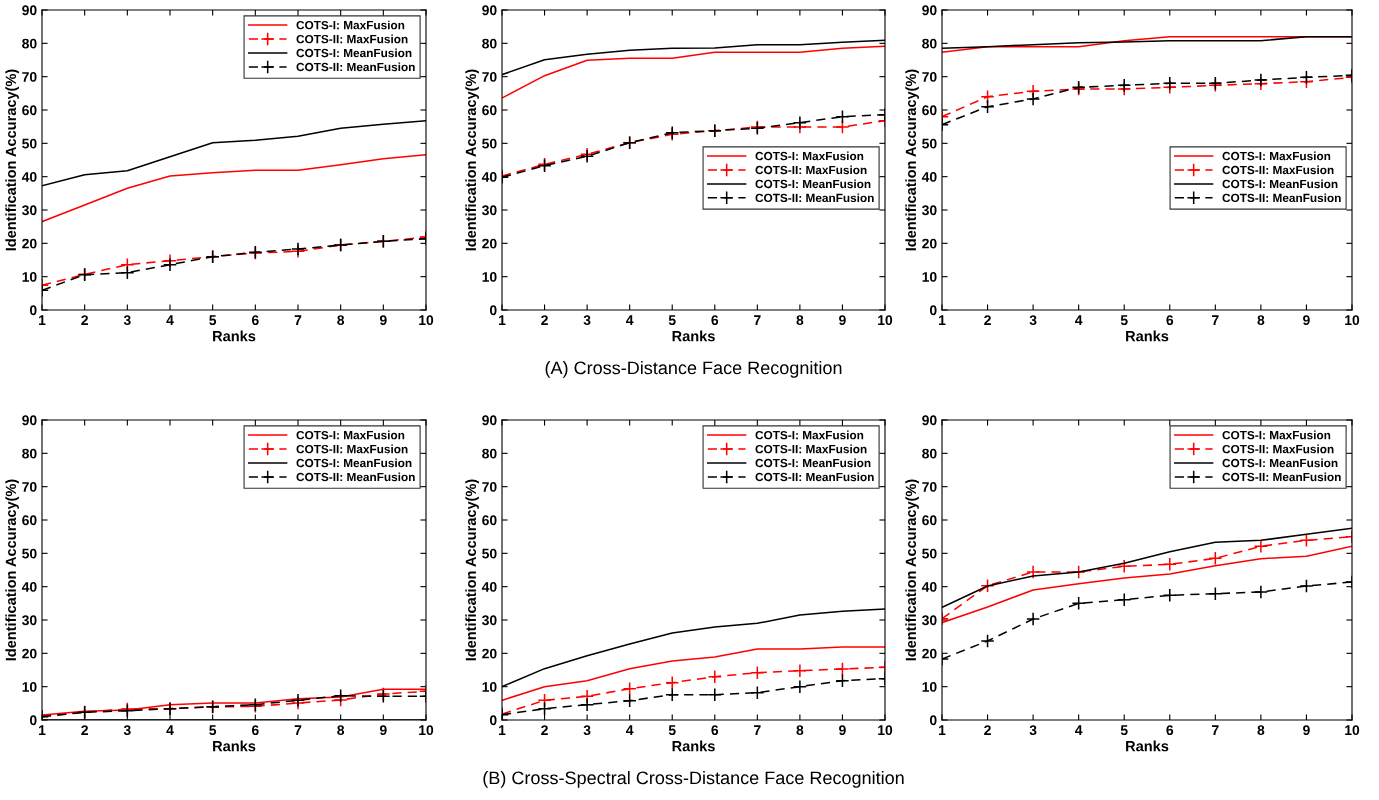 The width and height of the screenshot is (1379, 800). Describe the element at coordinates (693, 779) in the screenshot. I see `text: (B) Cross-Spectral Cross-Distance Face Recognition` at that location.